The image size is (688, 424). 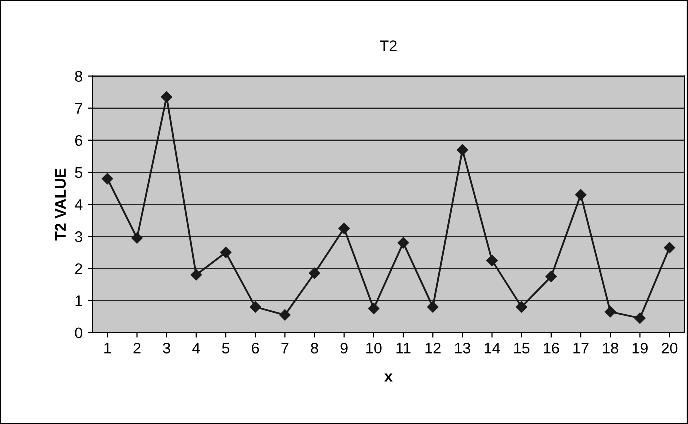 What do you see at coordinates (137, 348) in the screenshot?
I see `x-tick-label: 2` at bounding box center [137, 348].